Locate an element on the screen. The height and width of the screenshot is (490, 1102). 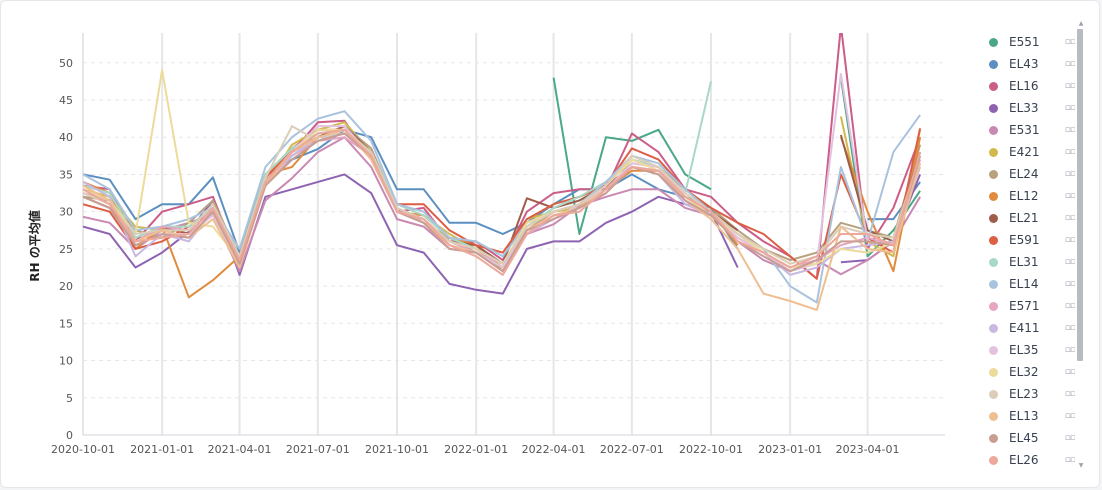
legend-item-el31: EL31 ▫▫ is located at coordinates (1032, 262).